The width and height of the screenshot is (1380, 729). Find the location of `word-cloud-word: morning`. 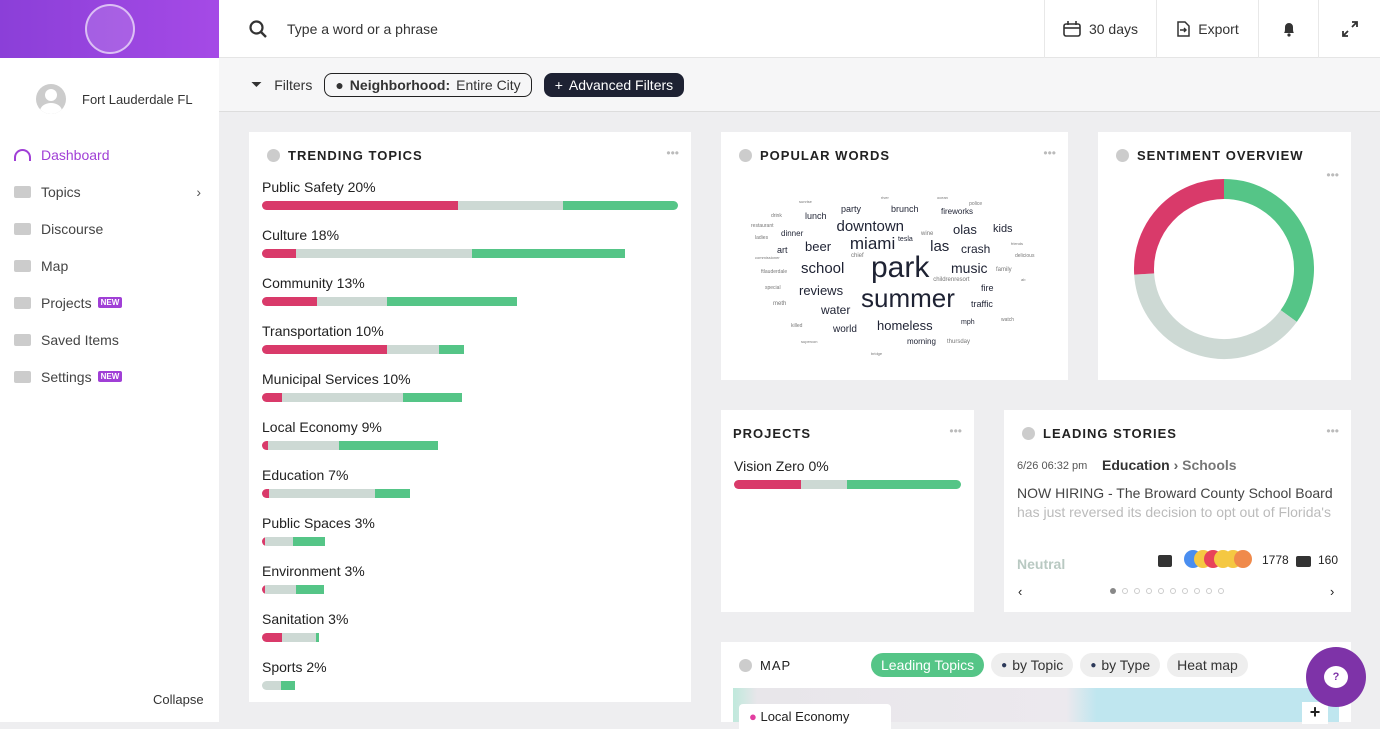

word-cloud-word: morning is located at coordinates (921, 341).